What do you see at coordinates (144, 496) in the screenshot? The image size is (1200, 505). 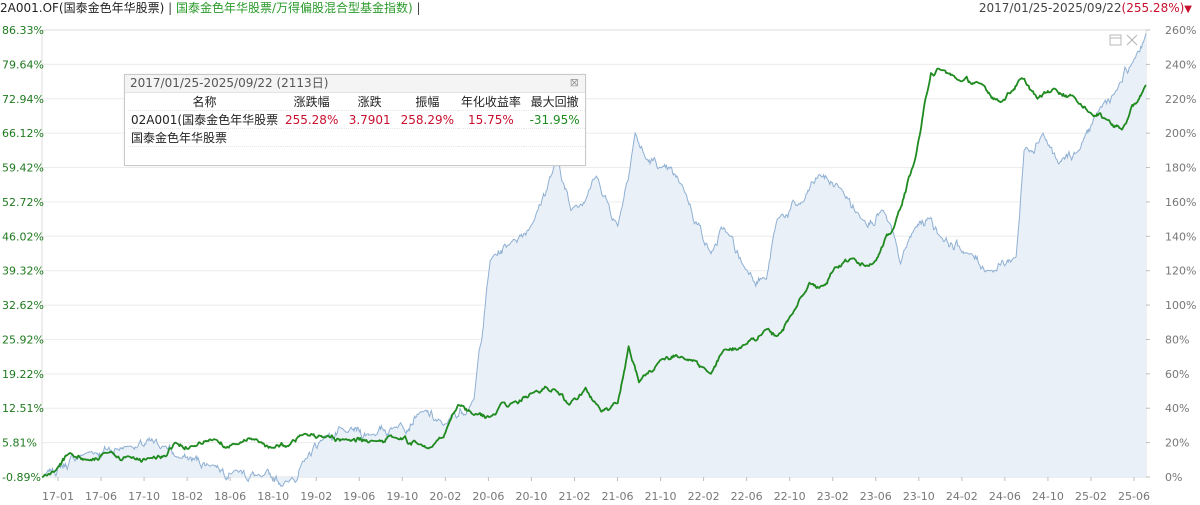 I see `x-tick-label: 17-10` at bounding box center [144, 496].